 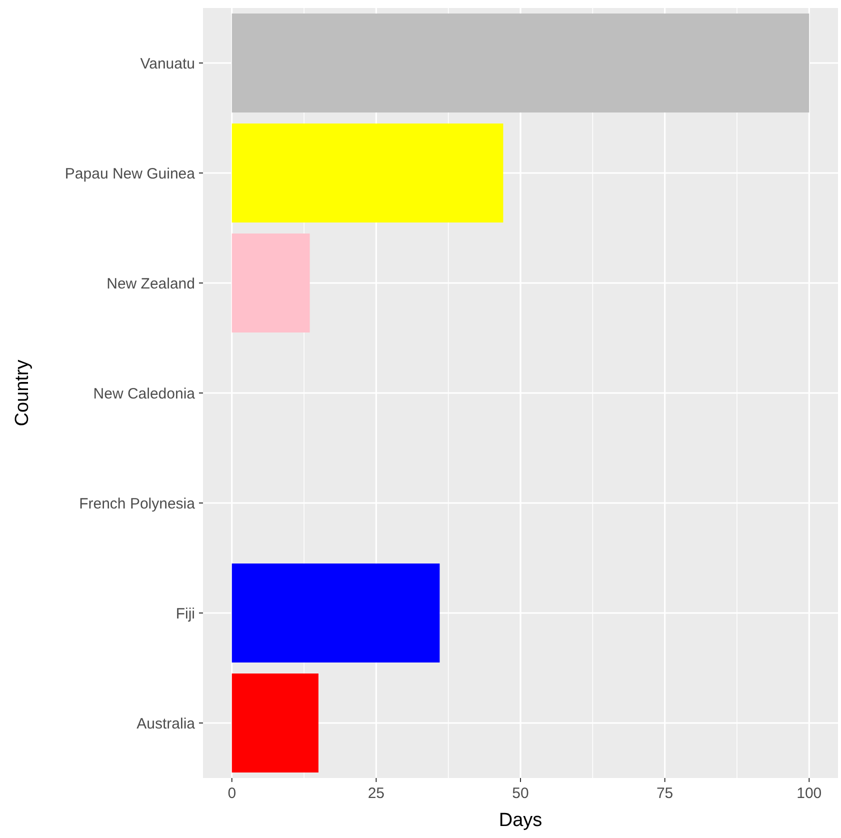 I want to click on x-tick-label: 50, so click(x=520, y=793).